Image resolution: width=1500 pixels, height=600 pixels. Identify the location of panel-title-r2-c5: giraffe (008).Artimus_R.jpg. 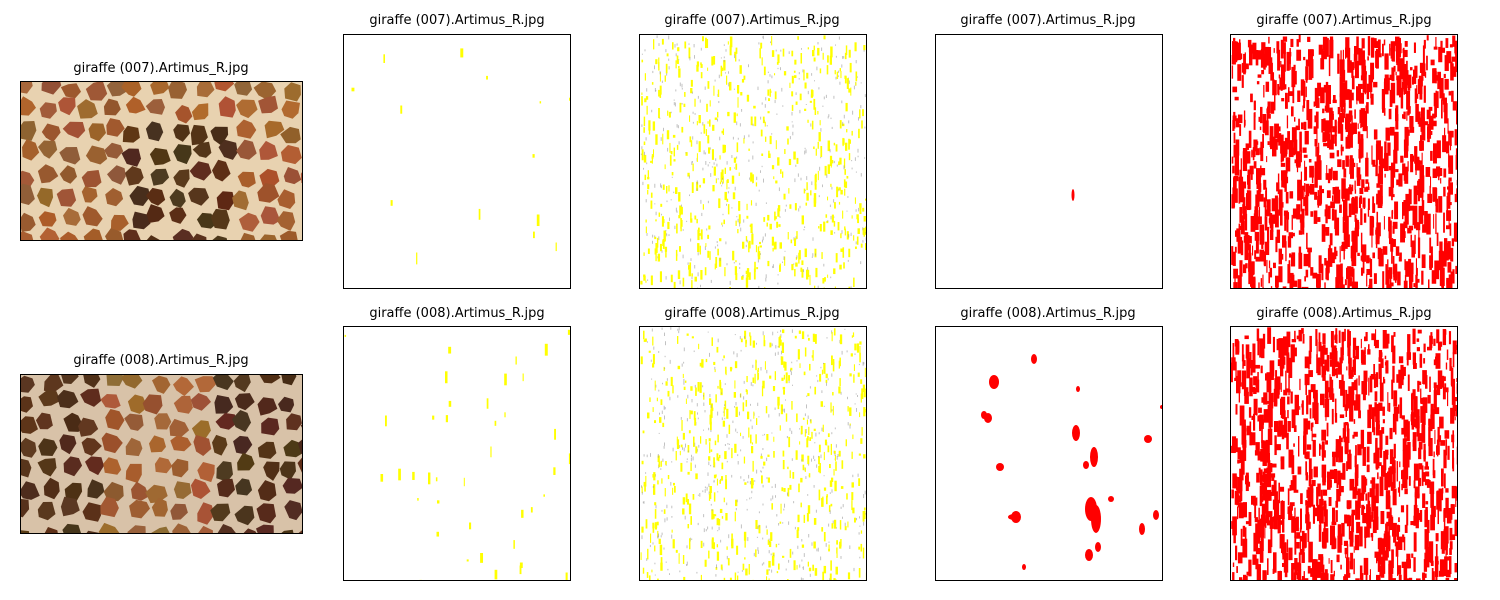
(1344, 313).